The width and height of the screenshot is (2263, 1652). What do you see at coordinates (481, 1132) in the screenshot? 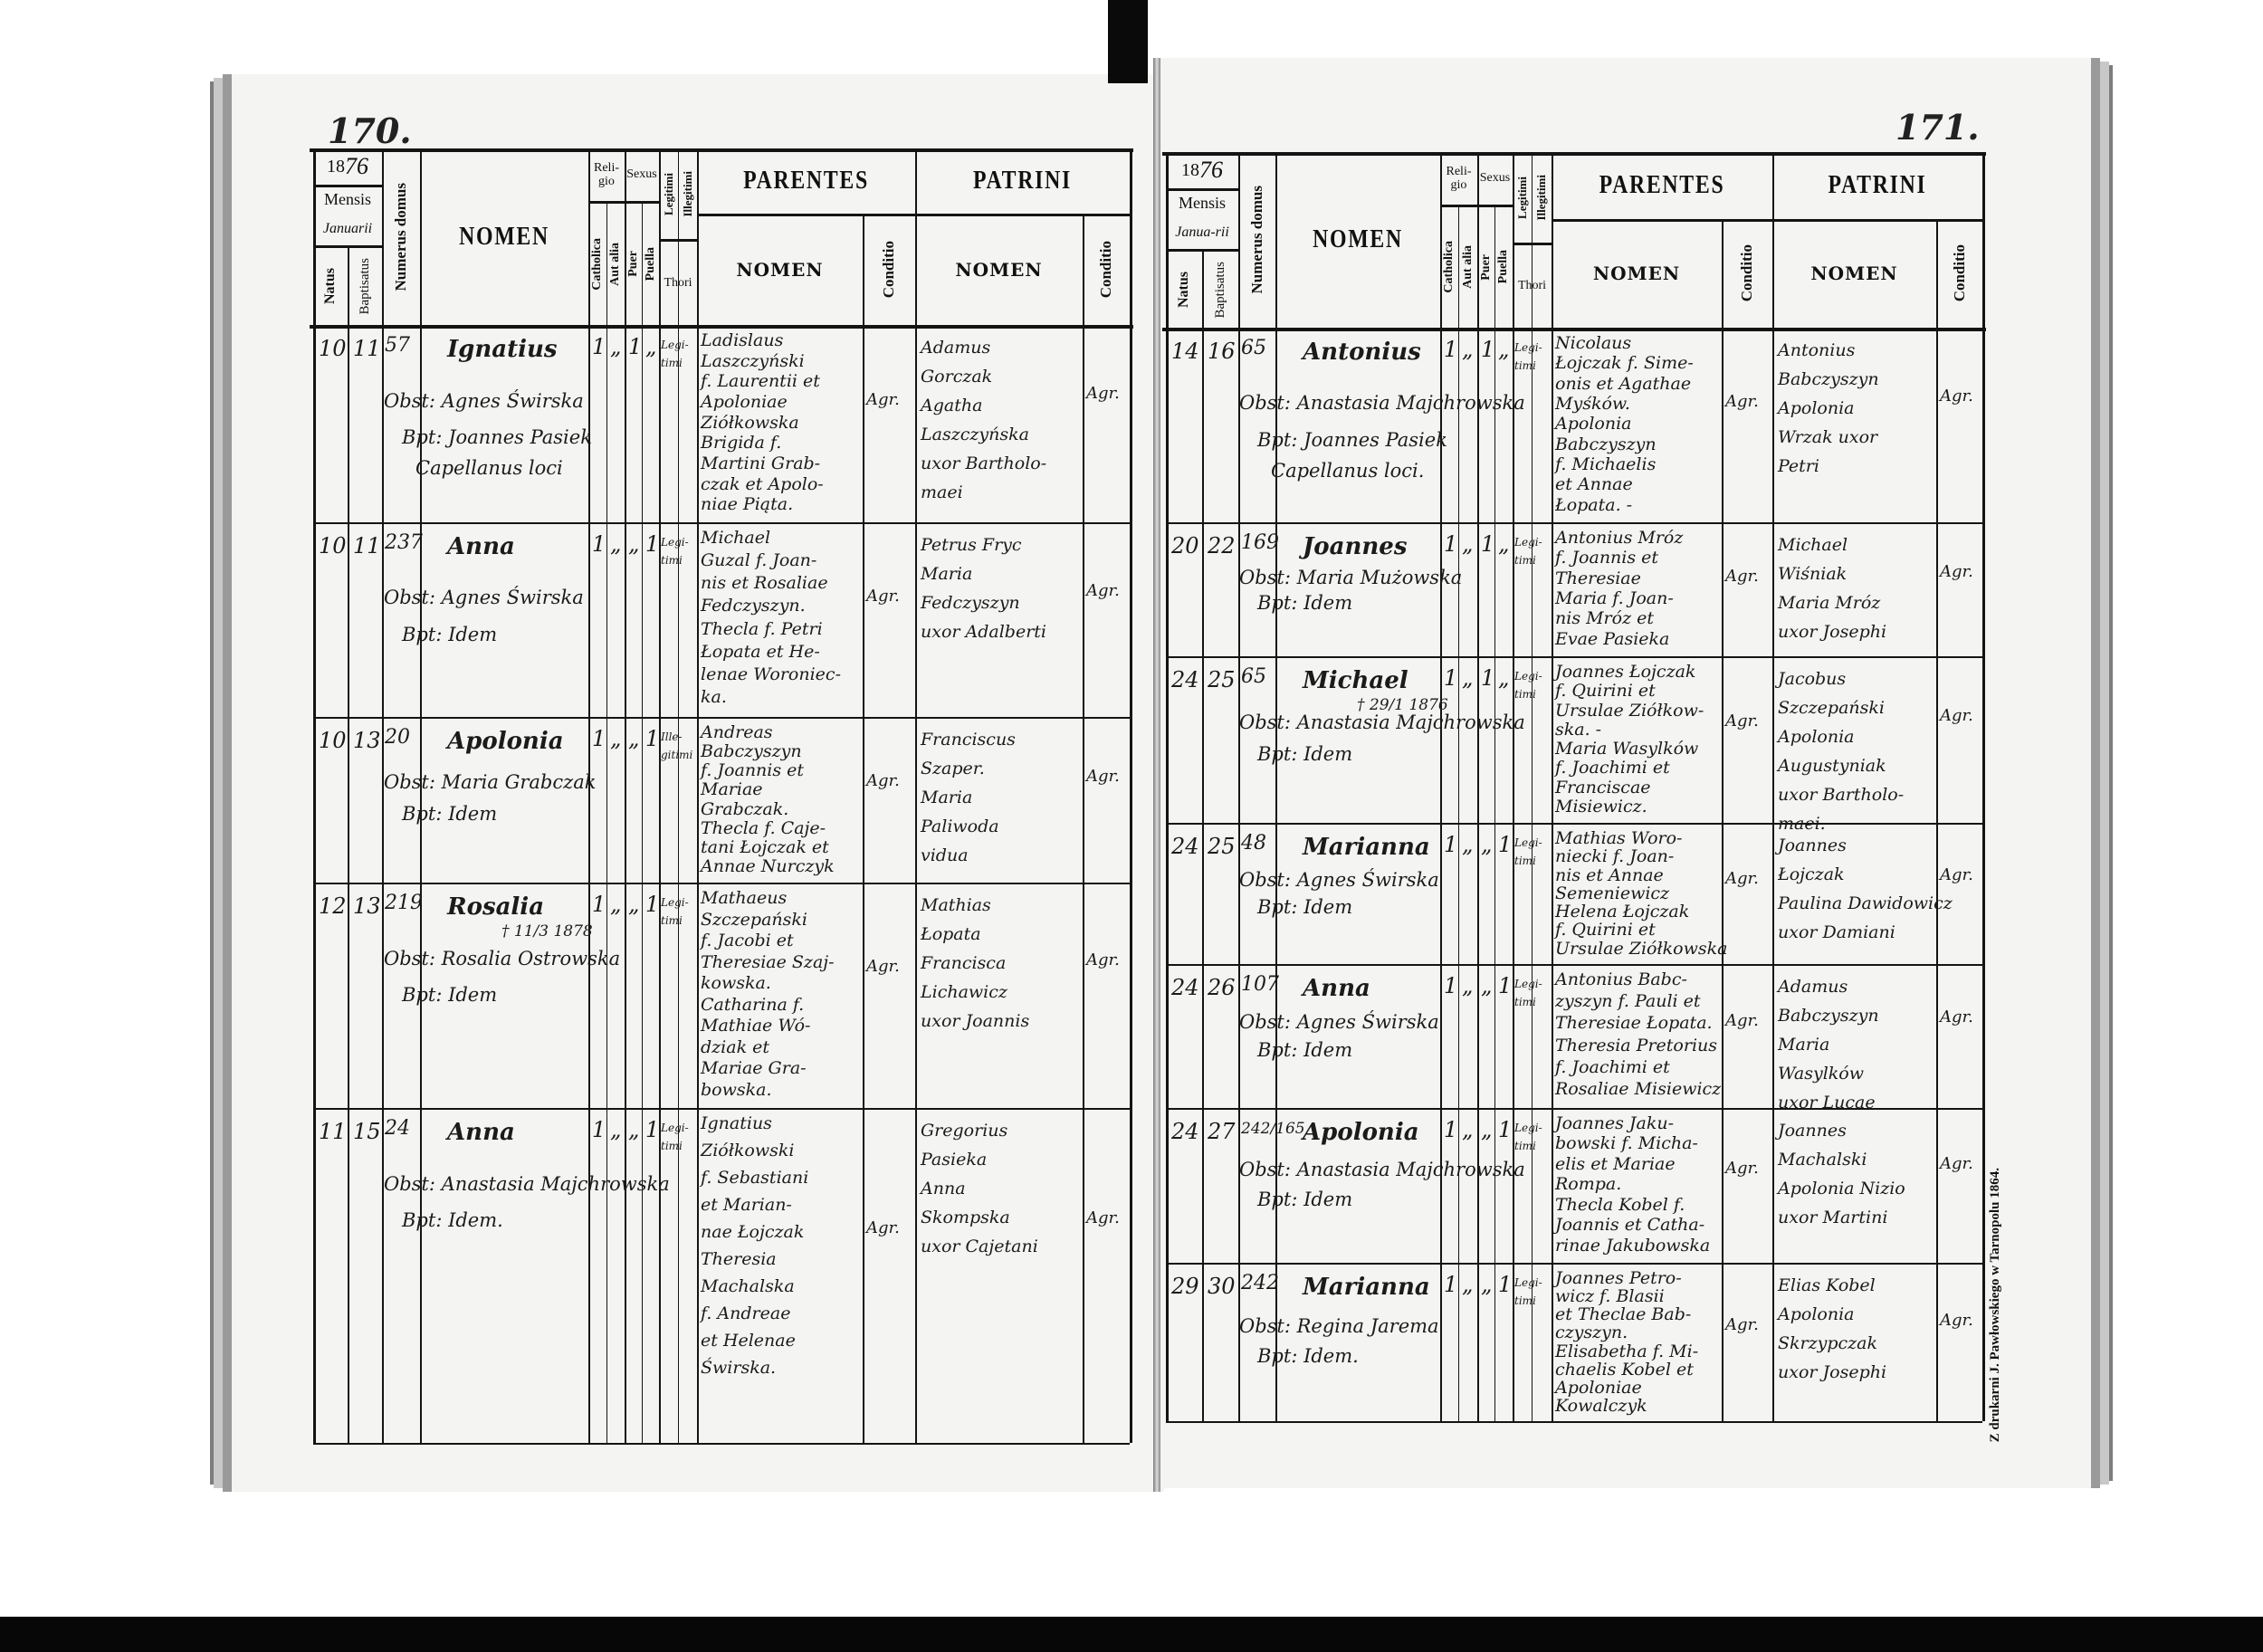
I see `child-name: Anna` at bounding box center [481, 1132].